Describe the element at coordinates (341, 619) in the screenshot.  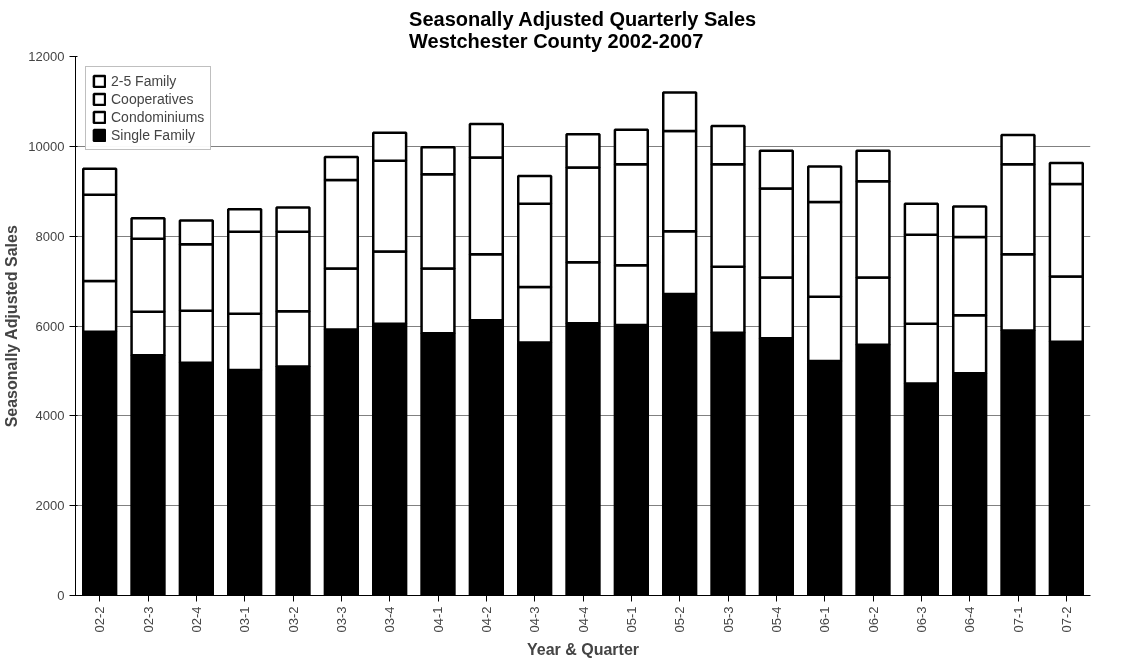
I see `x-tick-label: 03-3` at that location.